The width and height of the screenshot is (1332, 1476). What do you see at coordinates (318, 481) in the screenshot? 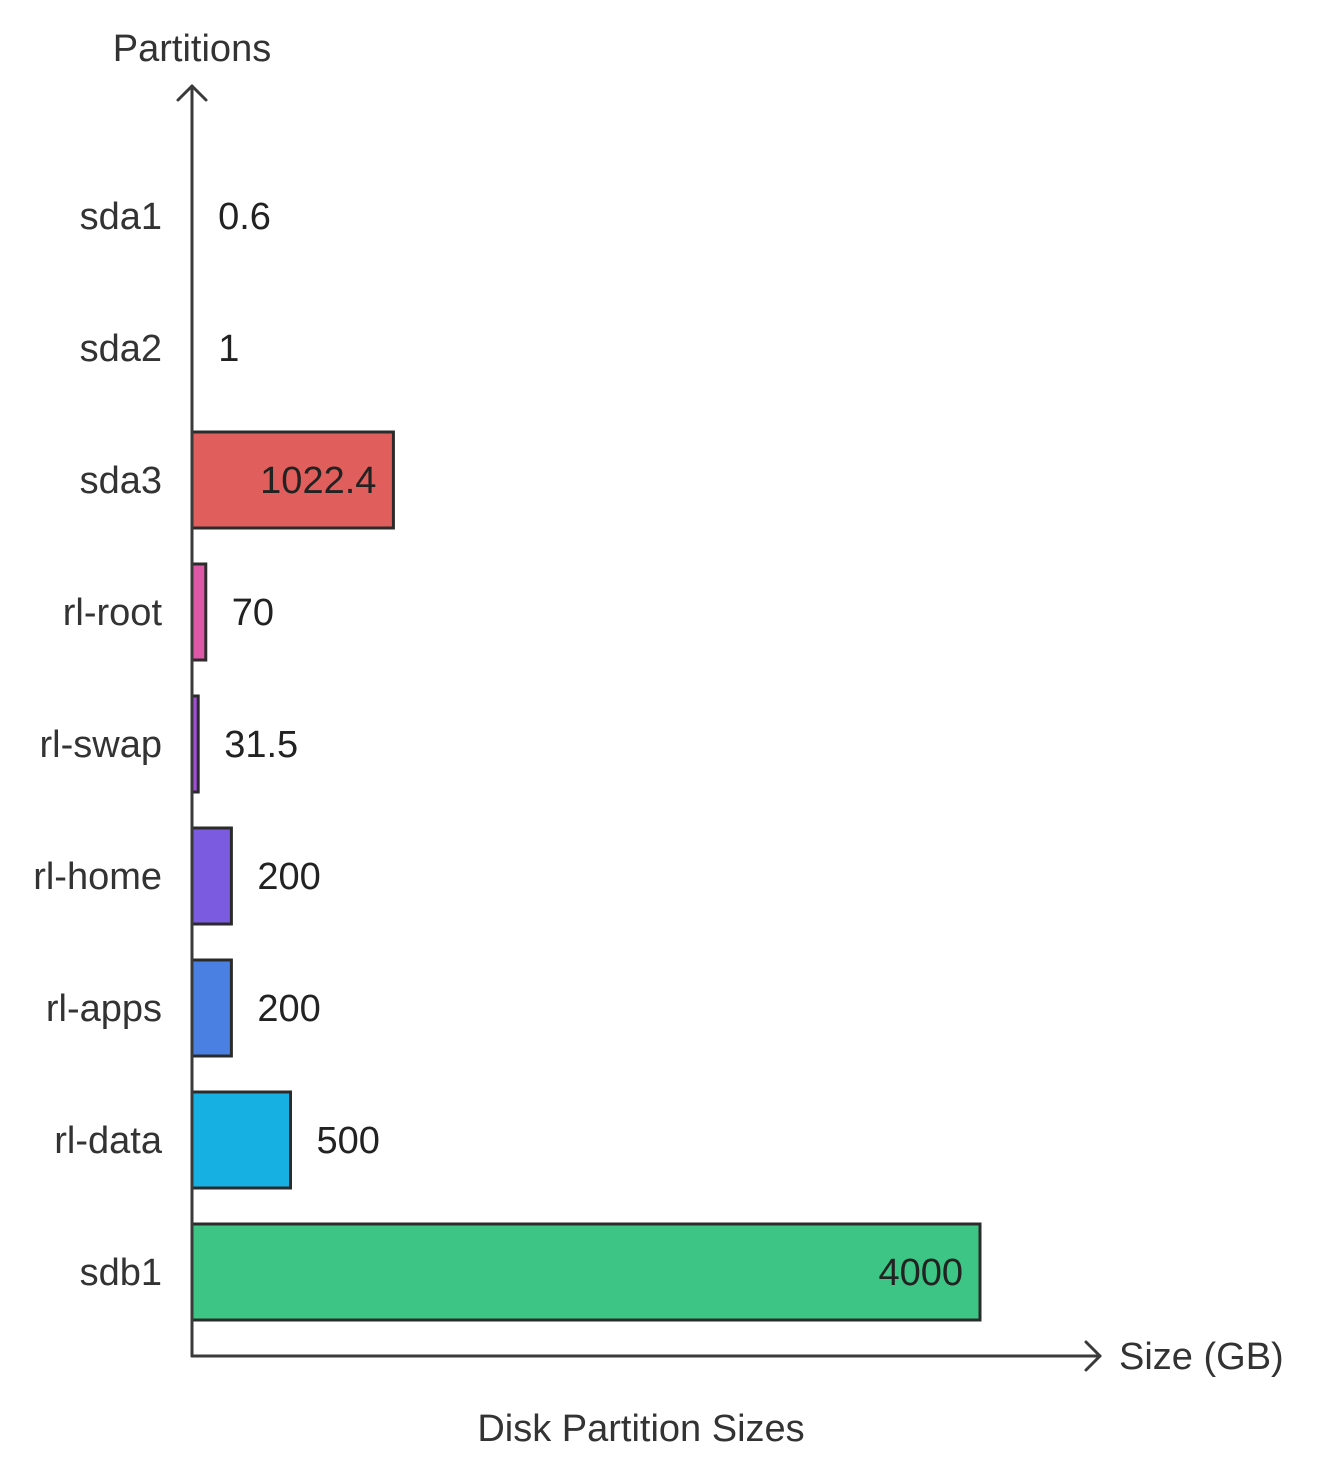
I see `value-label: 1022.4` at bounding box center [318, 481].